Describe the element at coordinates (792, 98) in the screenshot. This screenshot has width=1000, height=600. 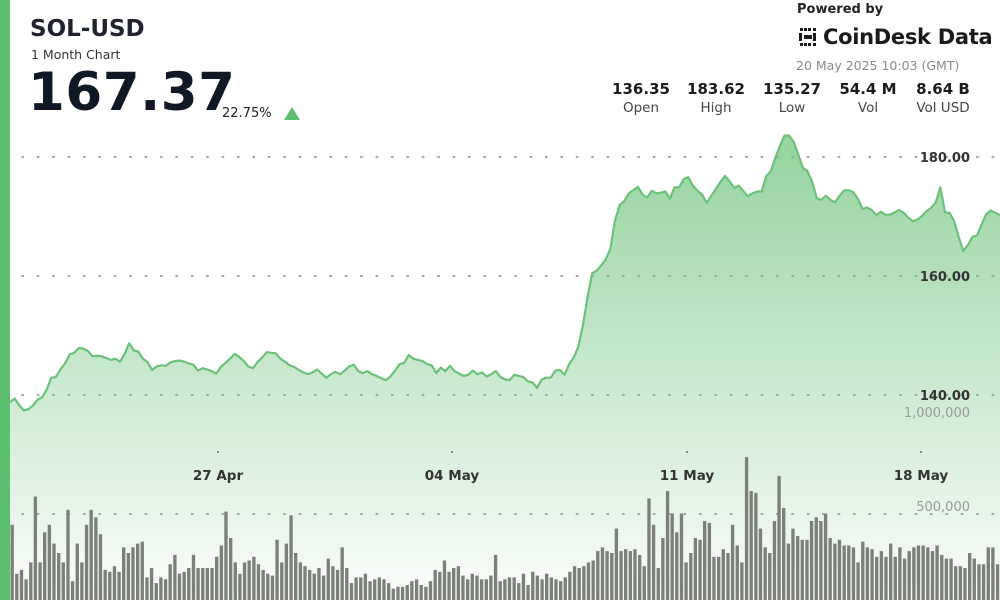
I see `stat-low: 135.27 Low` at that location.